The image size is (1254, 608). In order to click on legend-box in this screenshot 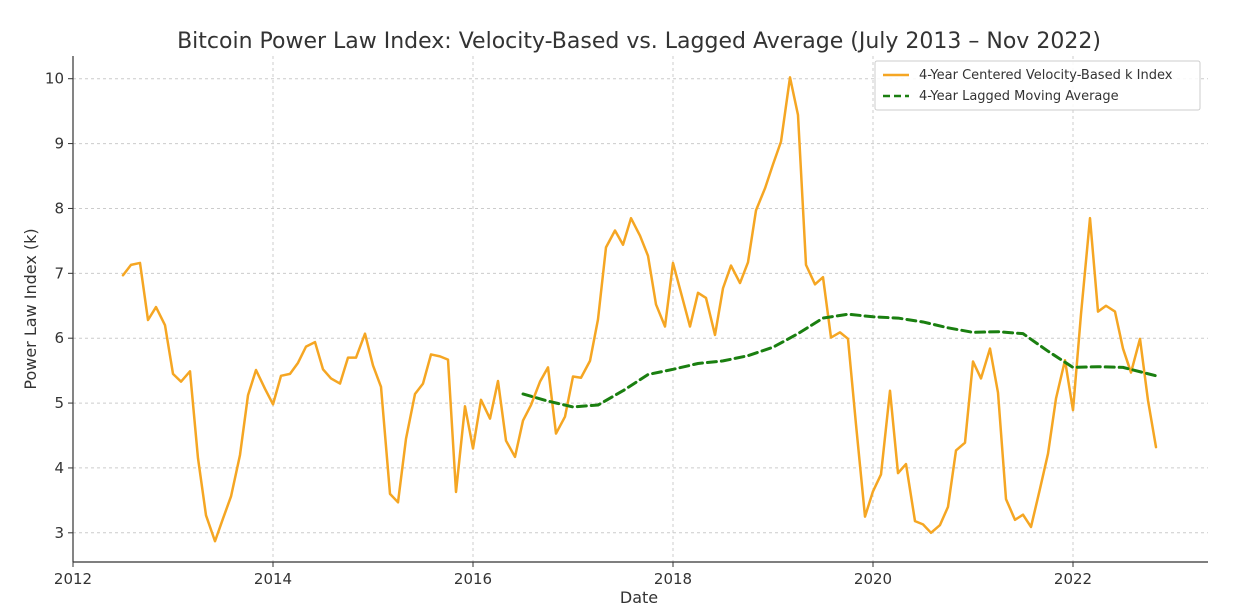, I will do `click(1037, 85)`.